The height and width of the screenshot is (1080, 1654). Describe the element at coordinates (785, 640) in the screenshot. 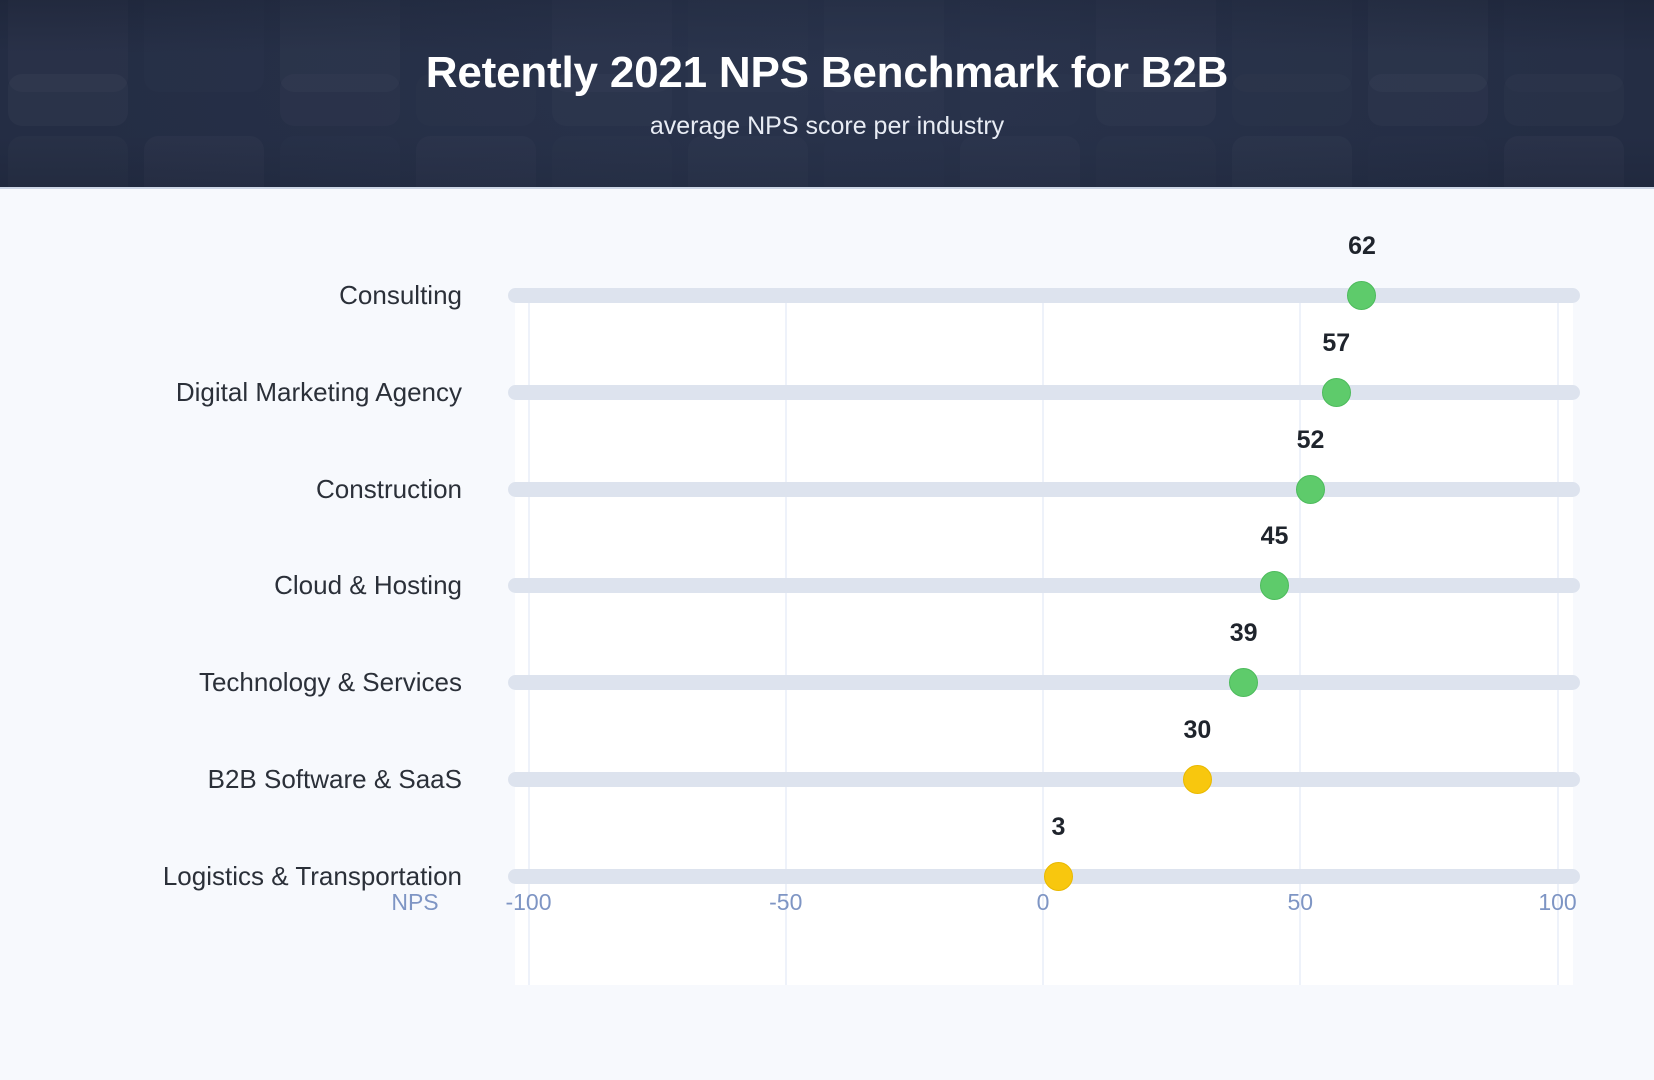

I see `gridline-neg50` at that location.